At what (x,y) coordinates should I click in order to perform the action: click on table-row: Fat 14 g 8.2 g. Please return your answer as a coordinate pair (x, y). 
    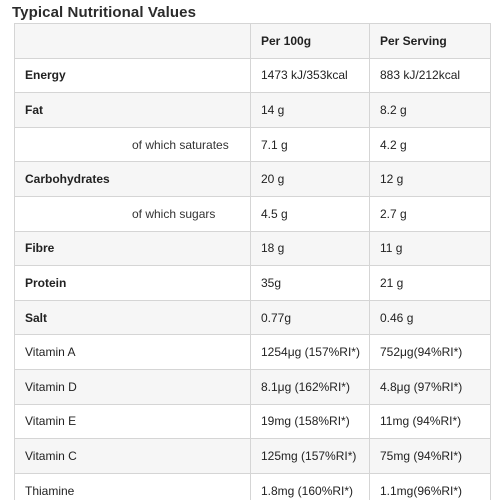
    Looking at the image, I should click on (252, 110).